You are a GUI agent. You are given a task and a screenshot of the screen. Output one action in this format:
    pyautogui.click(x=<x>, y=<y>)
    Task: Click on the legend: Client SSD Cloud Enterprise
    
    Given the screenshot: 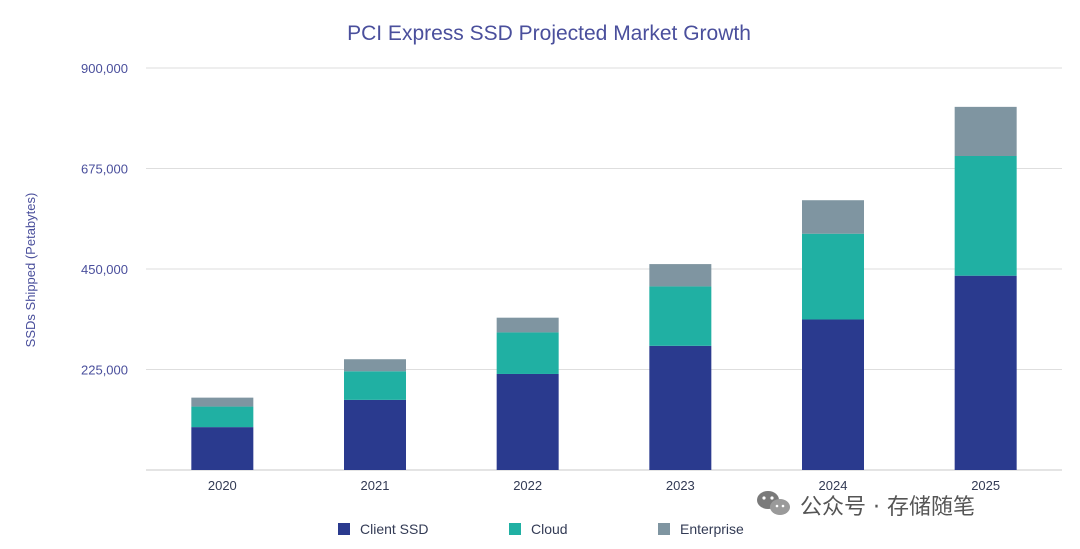 What is the action you would take?
    pyautogui.click(x=541, y=529)
    